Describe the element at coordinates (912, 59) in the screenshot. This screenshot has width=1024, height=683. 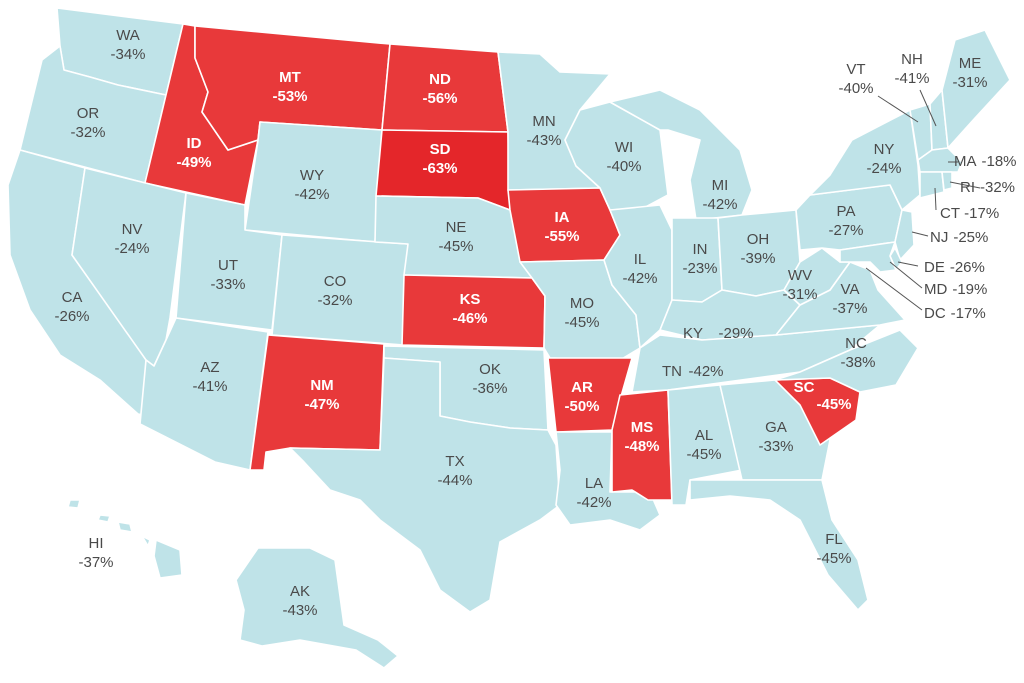
I see `state-abbr: NH` at that location.